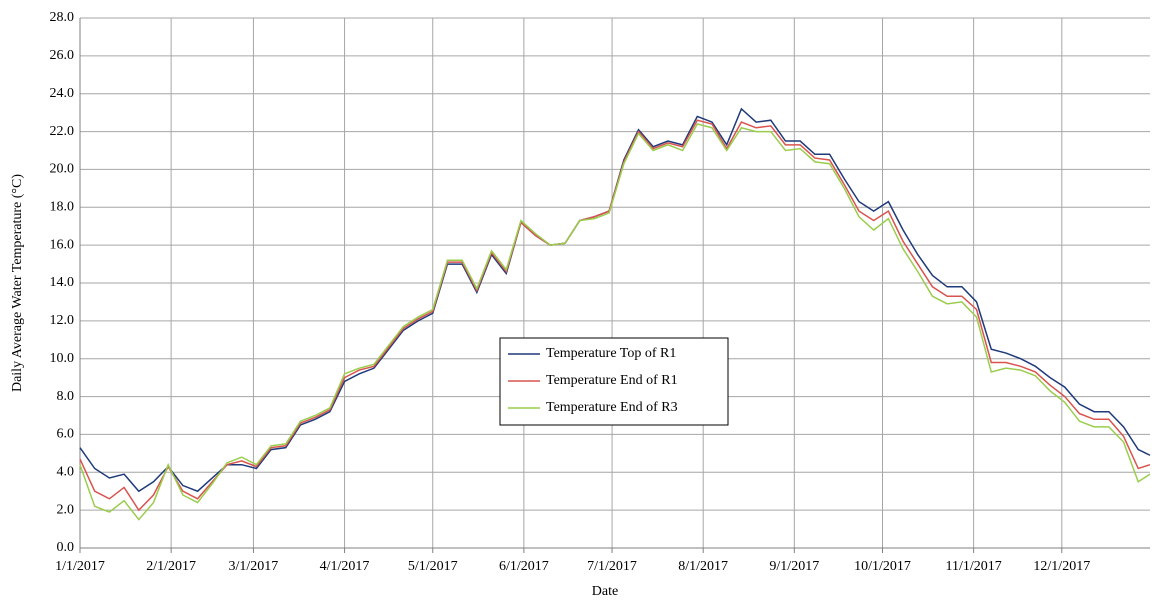  Describe the element at coordinates (254, 566) in the screenshot. I see `x-tick-label: 3/1/2017` at that location.